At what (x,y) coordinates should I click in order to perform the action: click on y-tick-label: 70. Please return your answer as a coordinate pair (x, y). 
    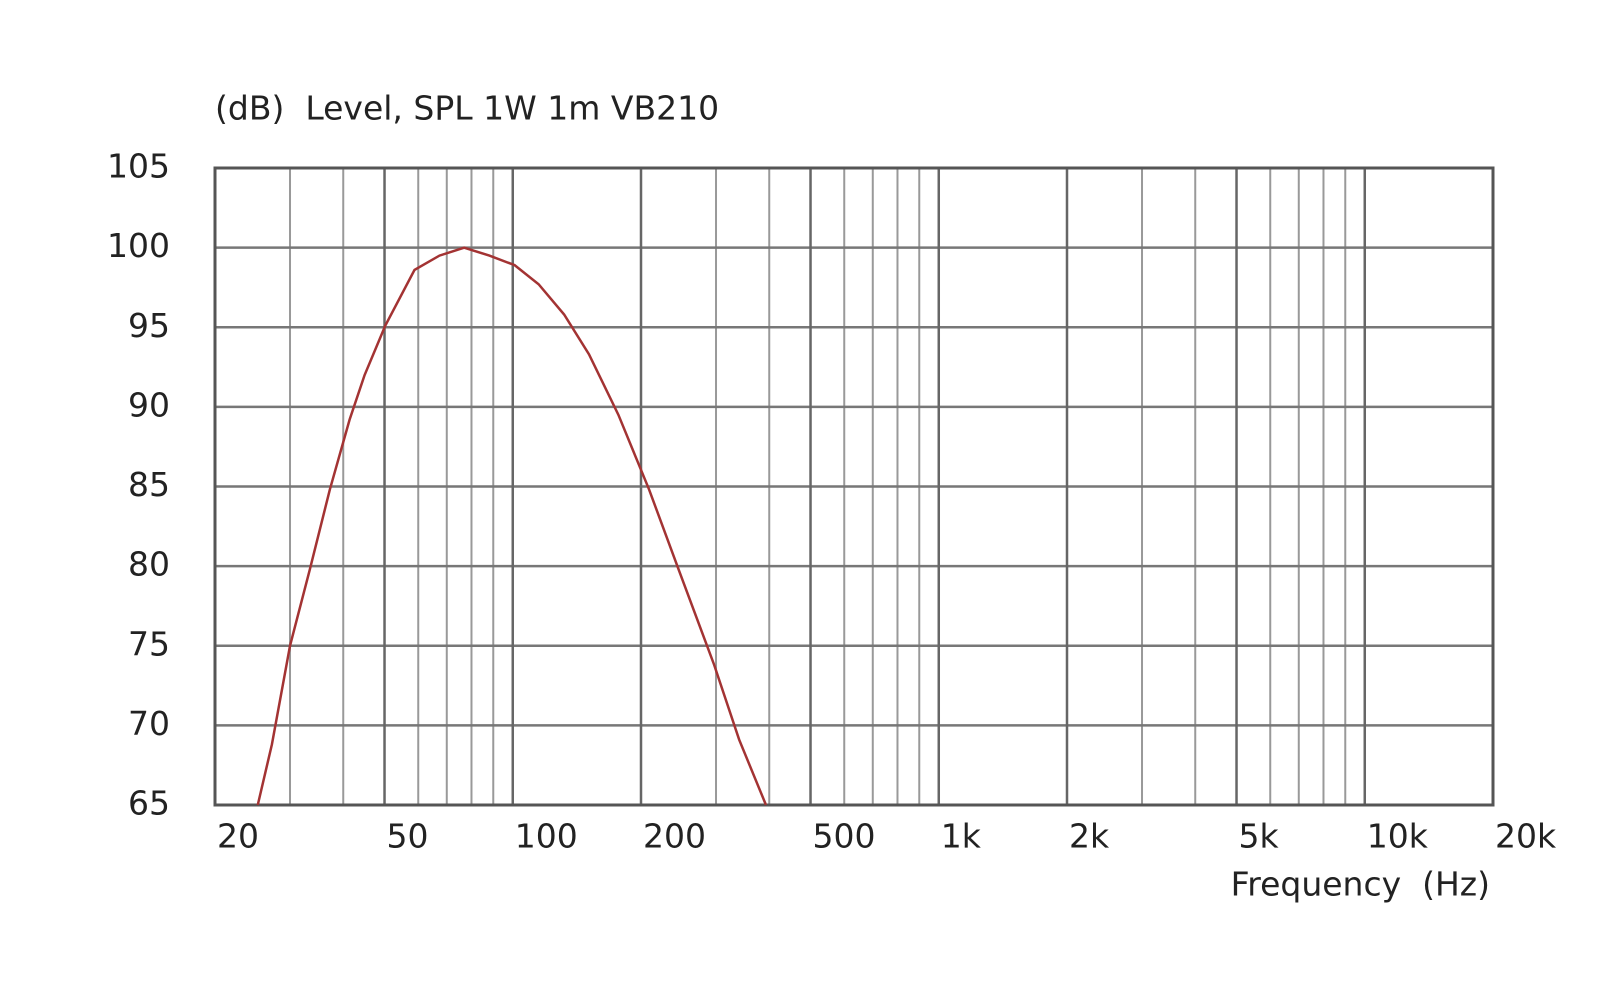
    Looking at the image, I should click on (149, 723).